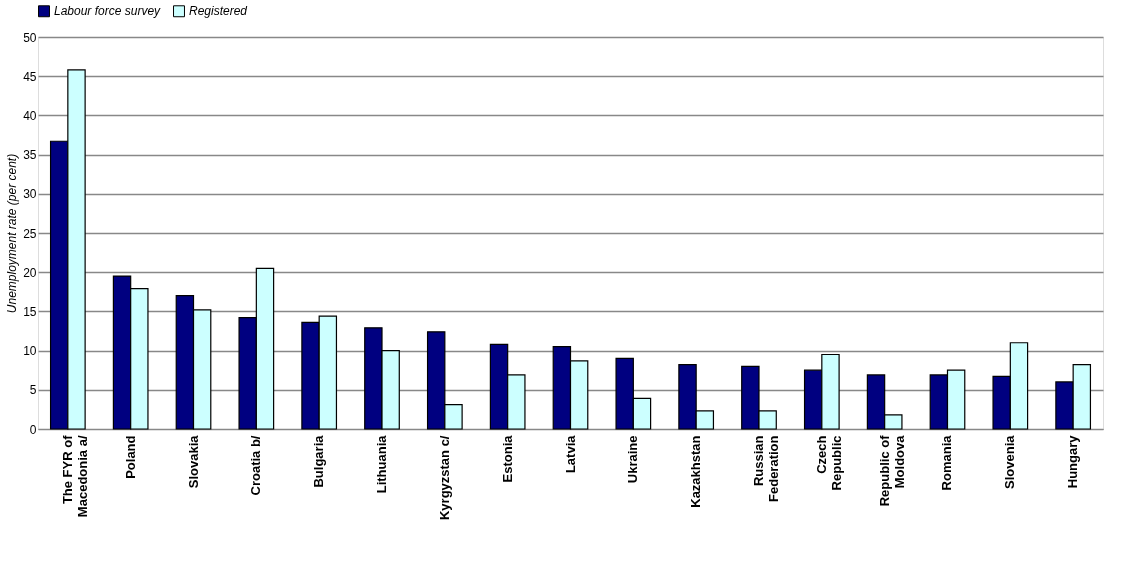 The height and width of the screenshot is (574, 1135). I want to click on x-tick-label: Slovakia, so click(193, 461).